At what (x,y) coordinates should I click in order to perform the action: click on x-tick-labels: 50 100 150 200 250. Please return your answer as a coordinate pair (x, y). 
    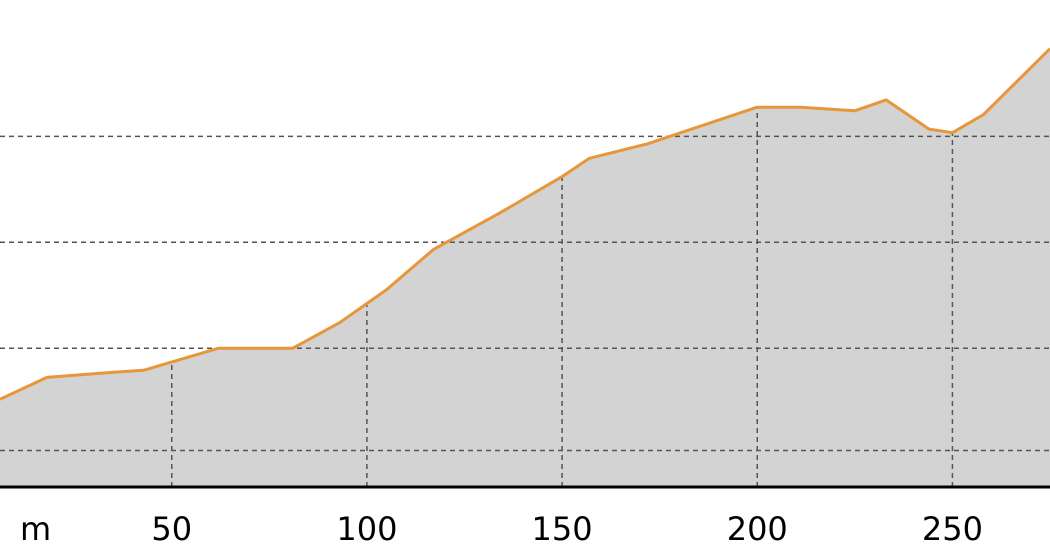
    Looking at the image, I should click on (567, 529).